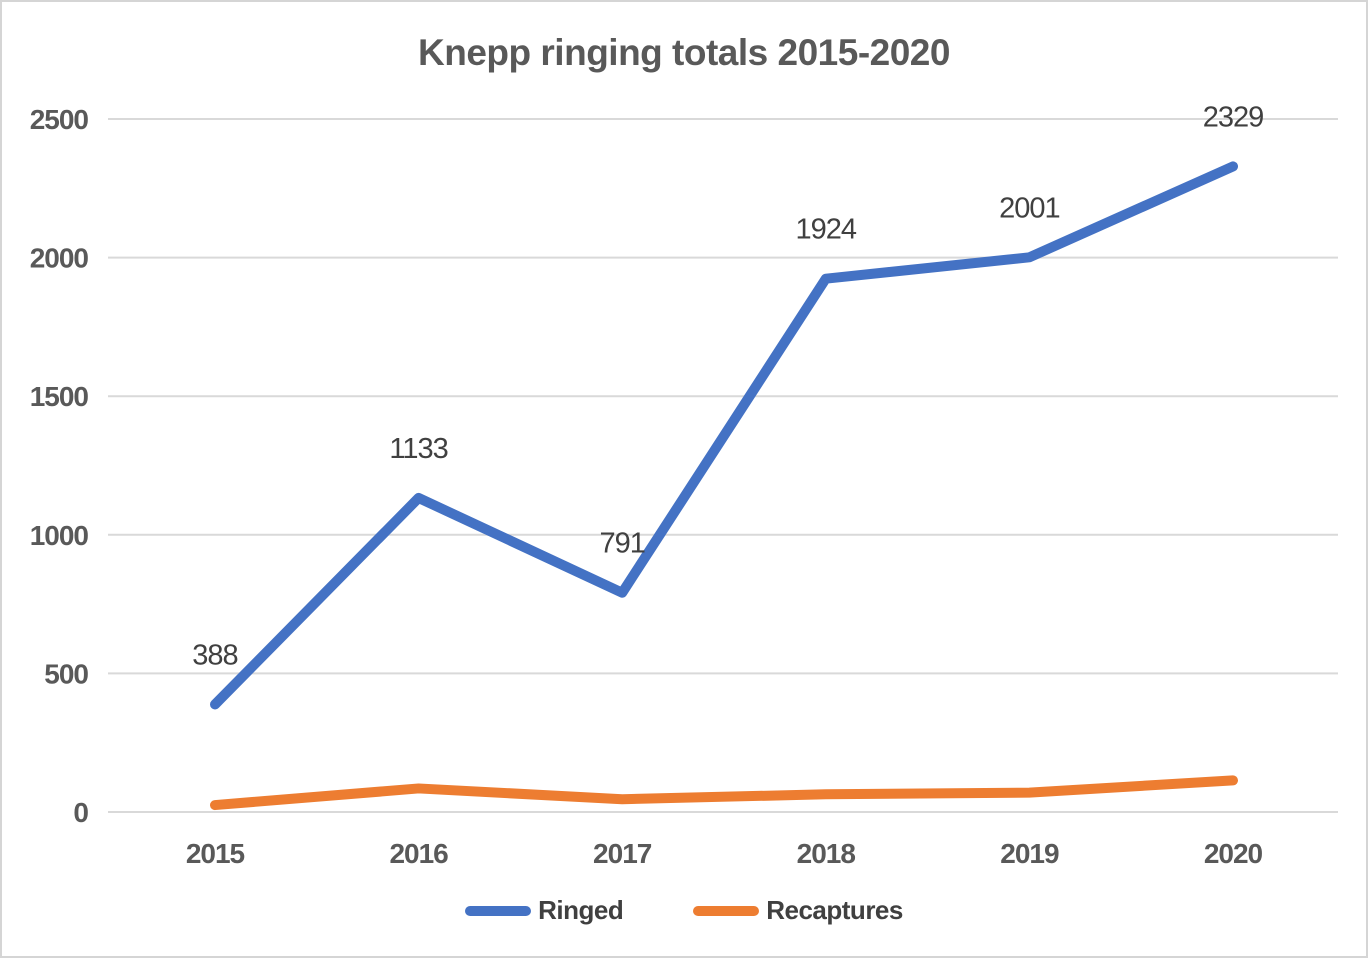 This screenshot has height=958, width=1368. I want to click on legend-swatch-ringed, so click(498, 910).